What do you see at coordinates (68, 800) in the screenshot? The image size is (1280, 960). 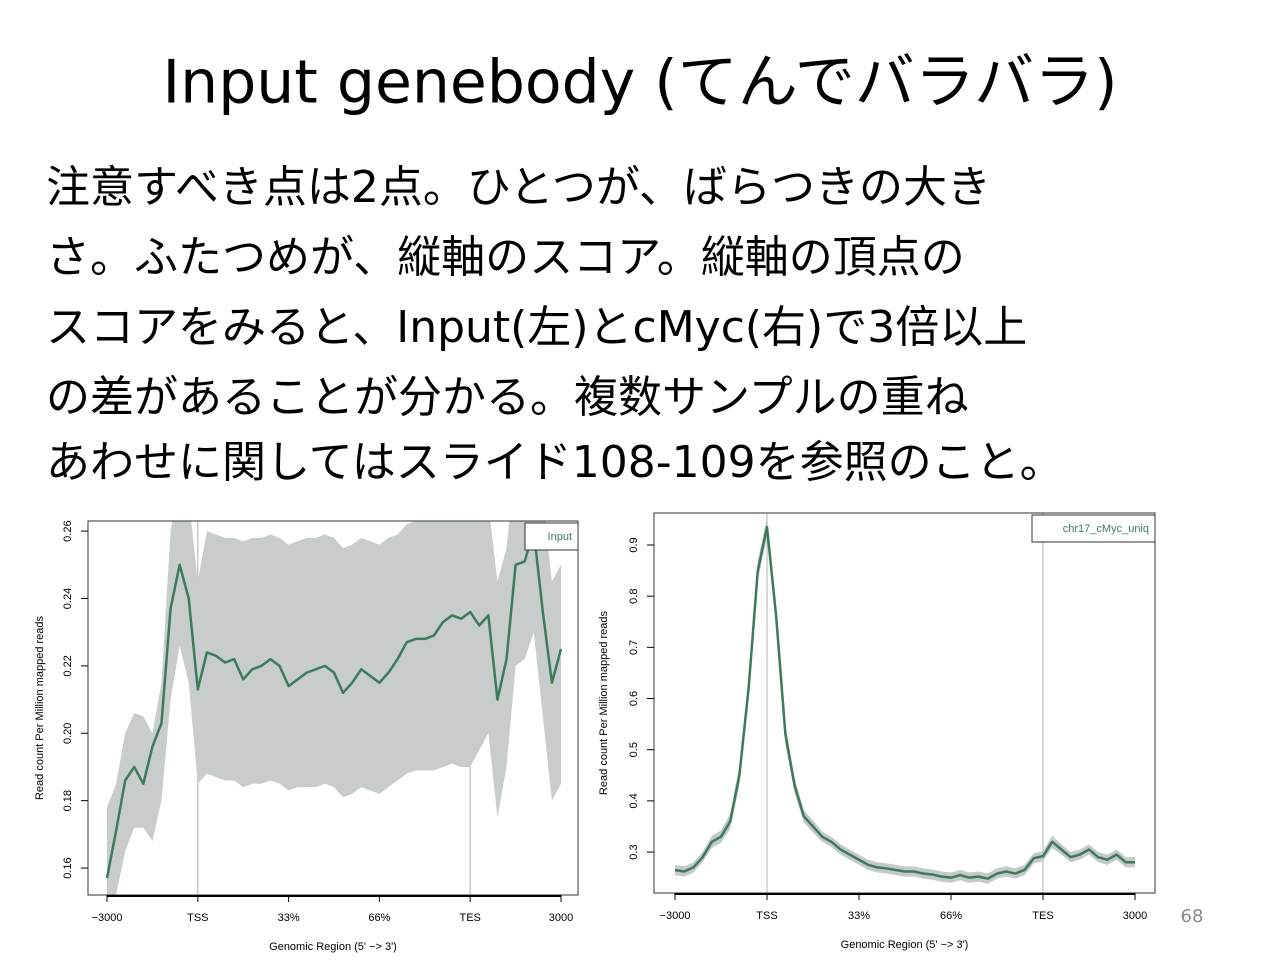 I see `y-tick-label: 0.18` at bounding box center [68, 800].